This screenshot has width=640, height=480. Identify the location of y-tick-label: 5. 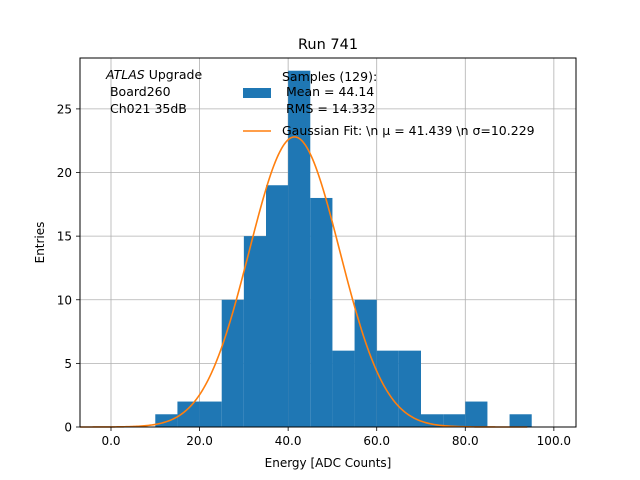
(68, 364).